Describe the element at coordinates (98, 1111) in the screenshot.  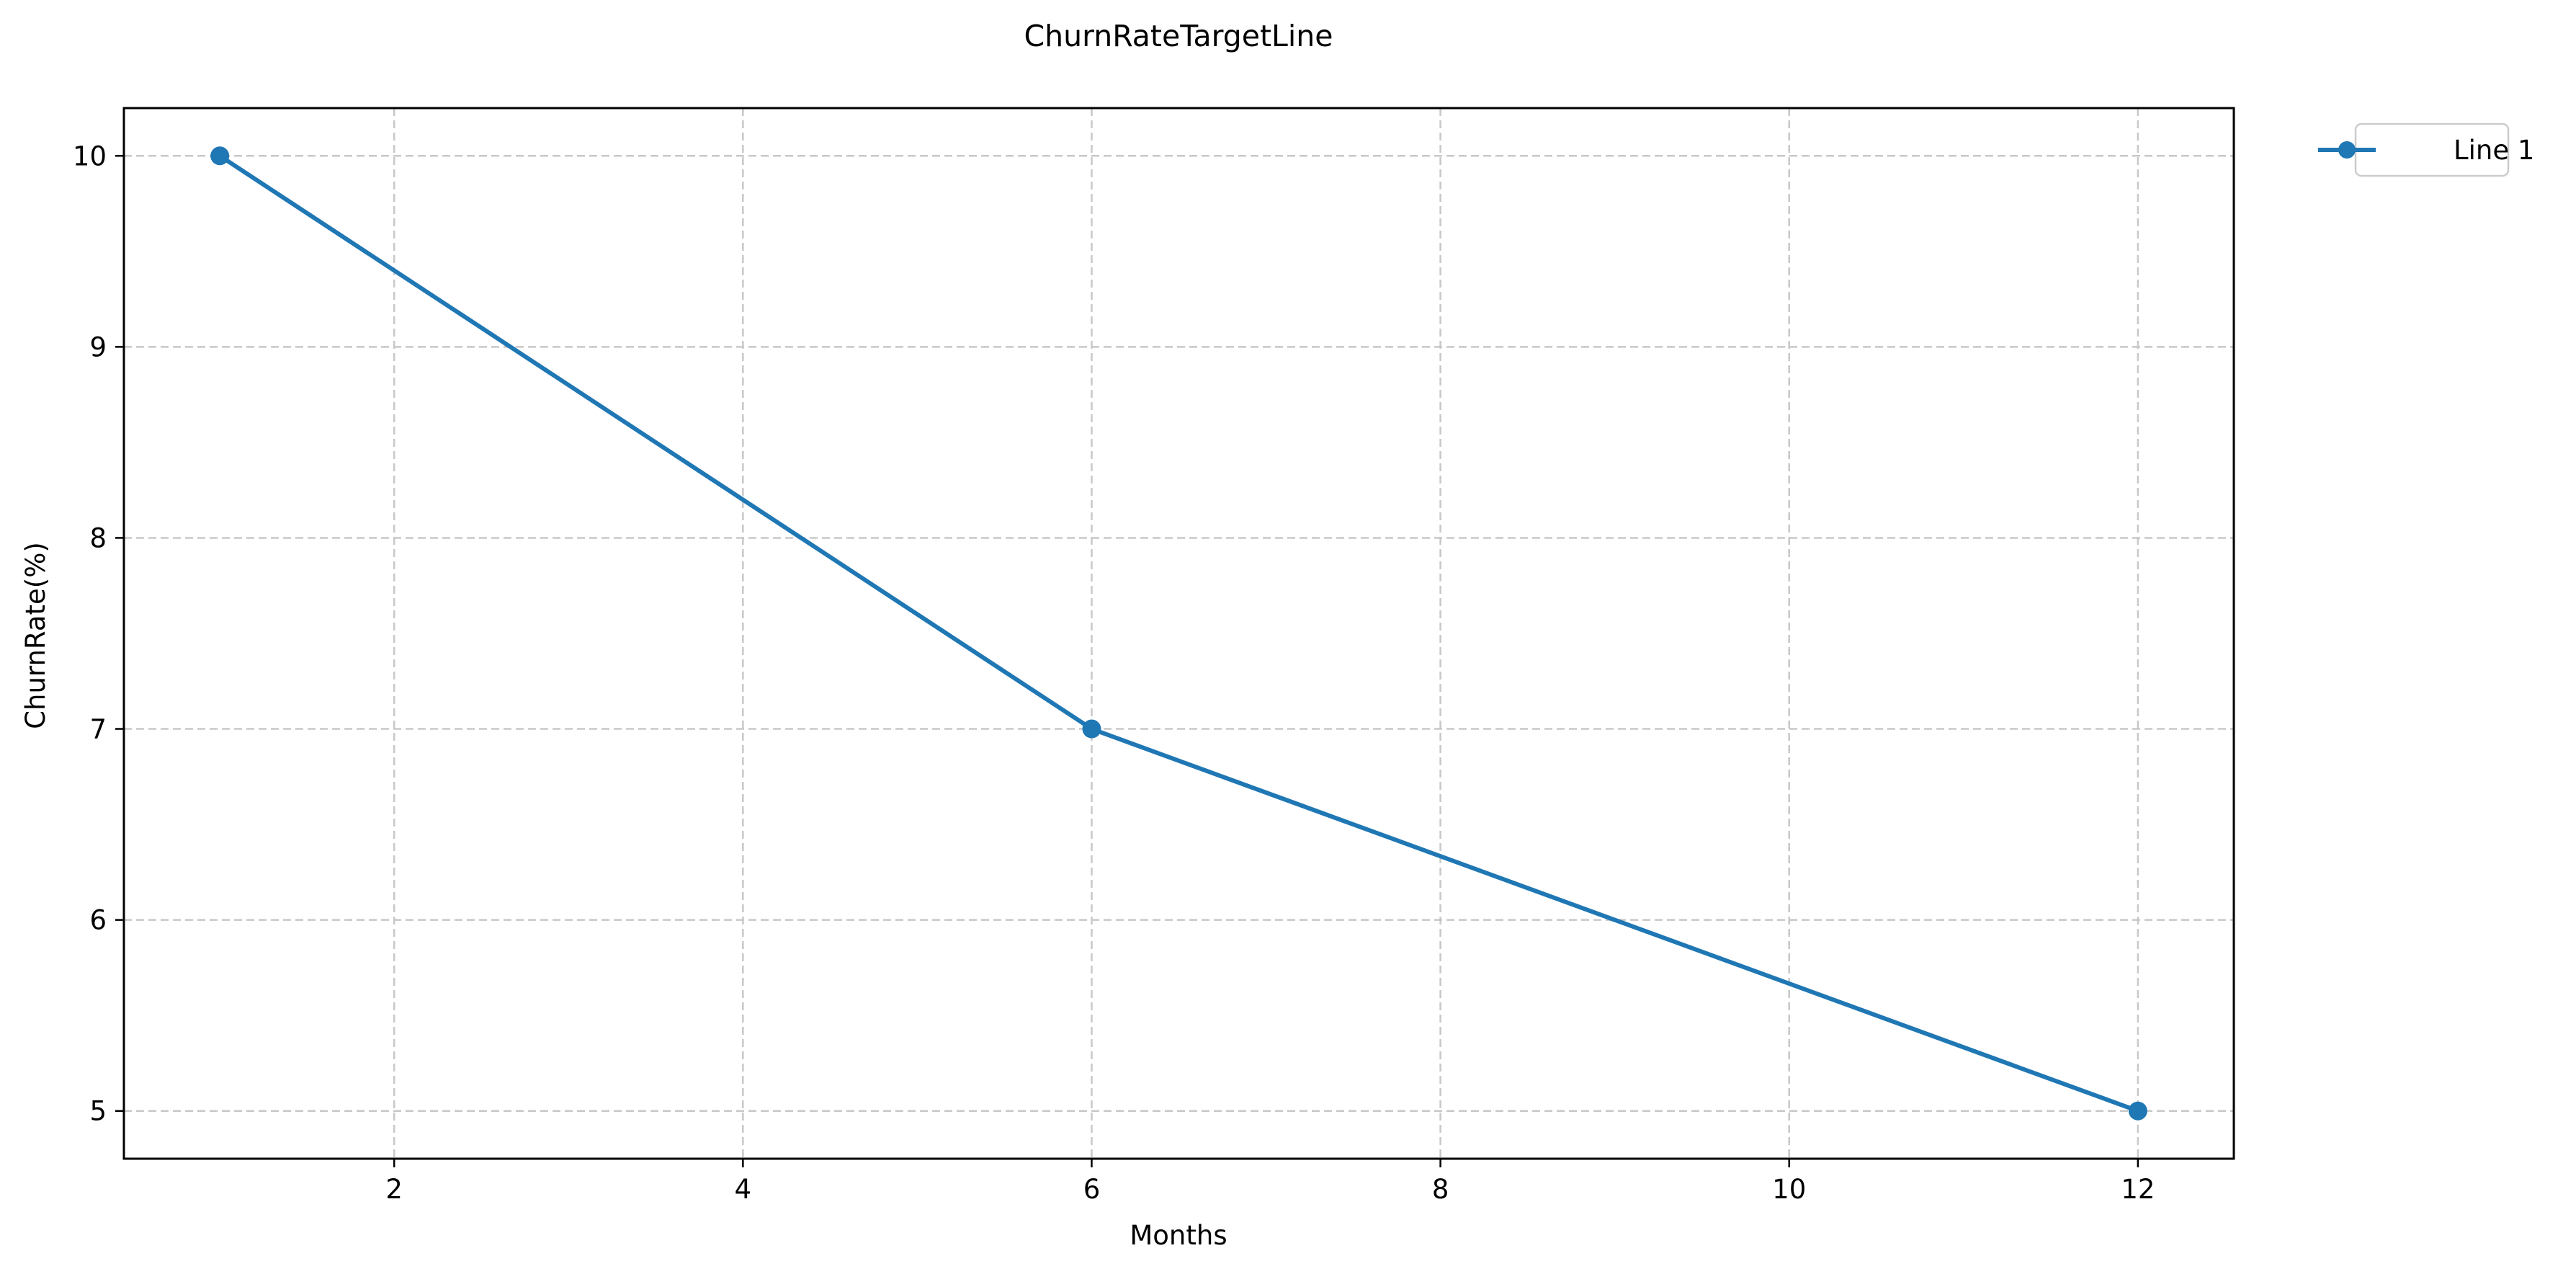
I see `y-tick-label: 5` at that location.